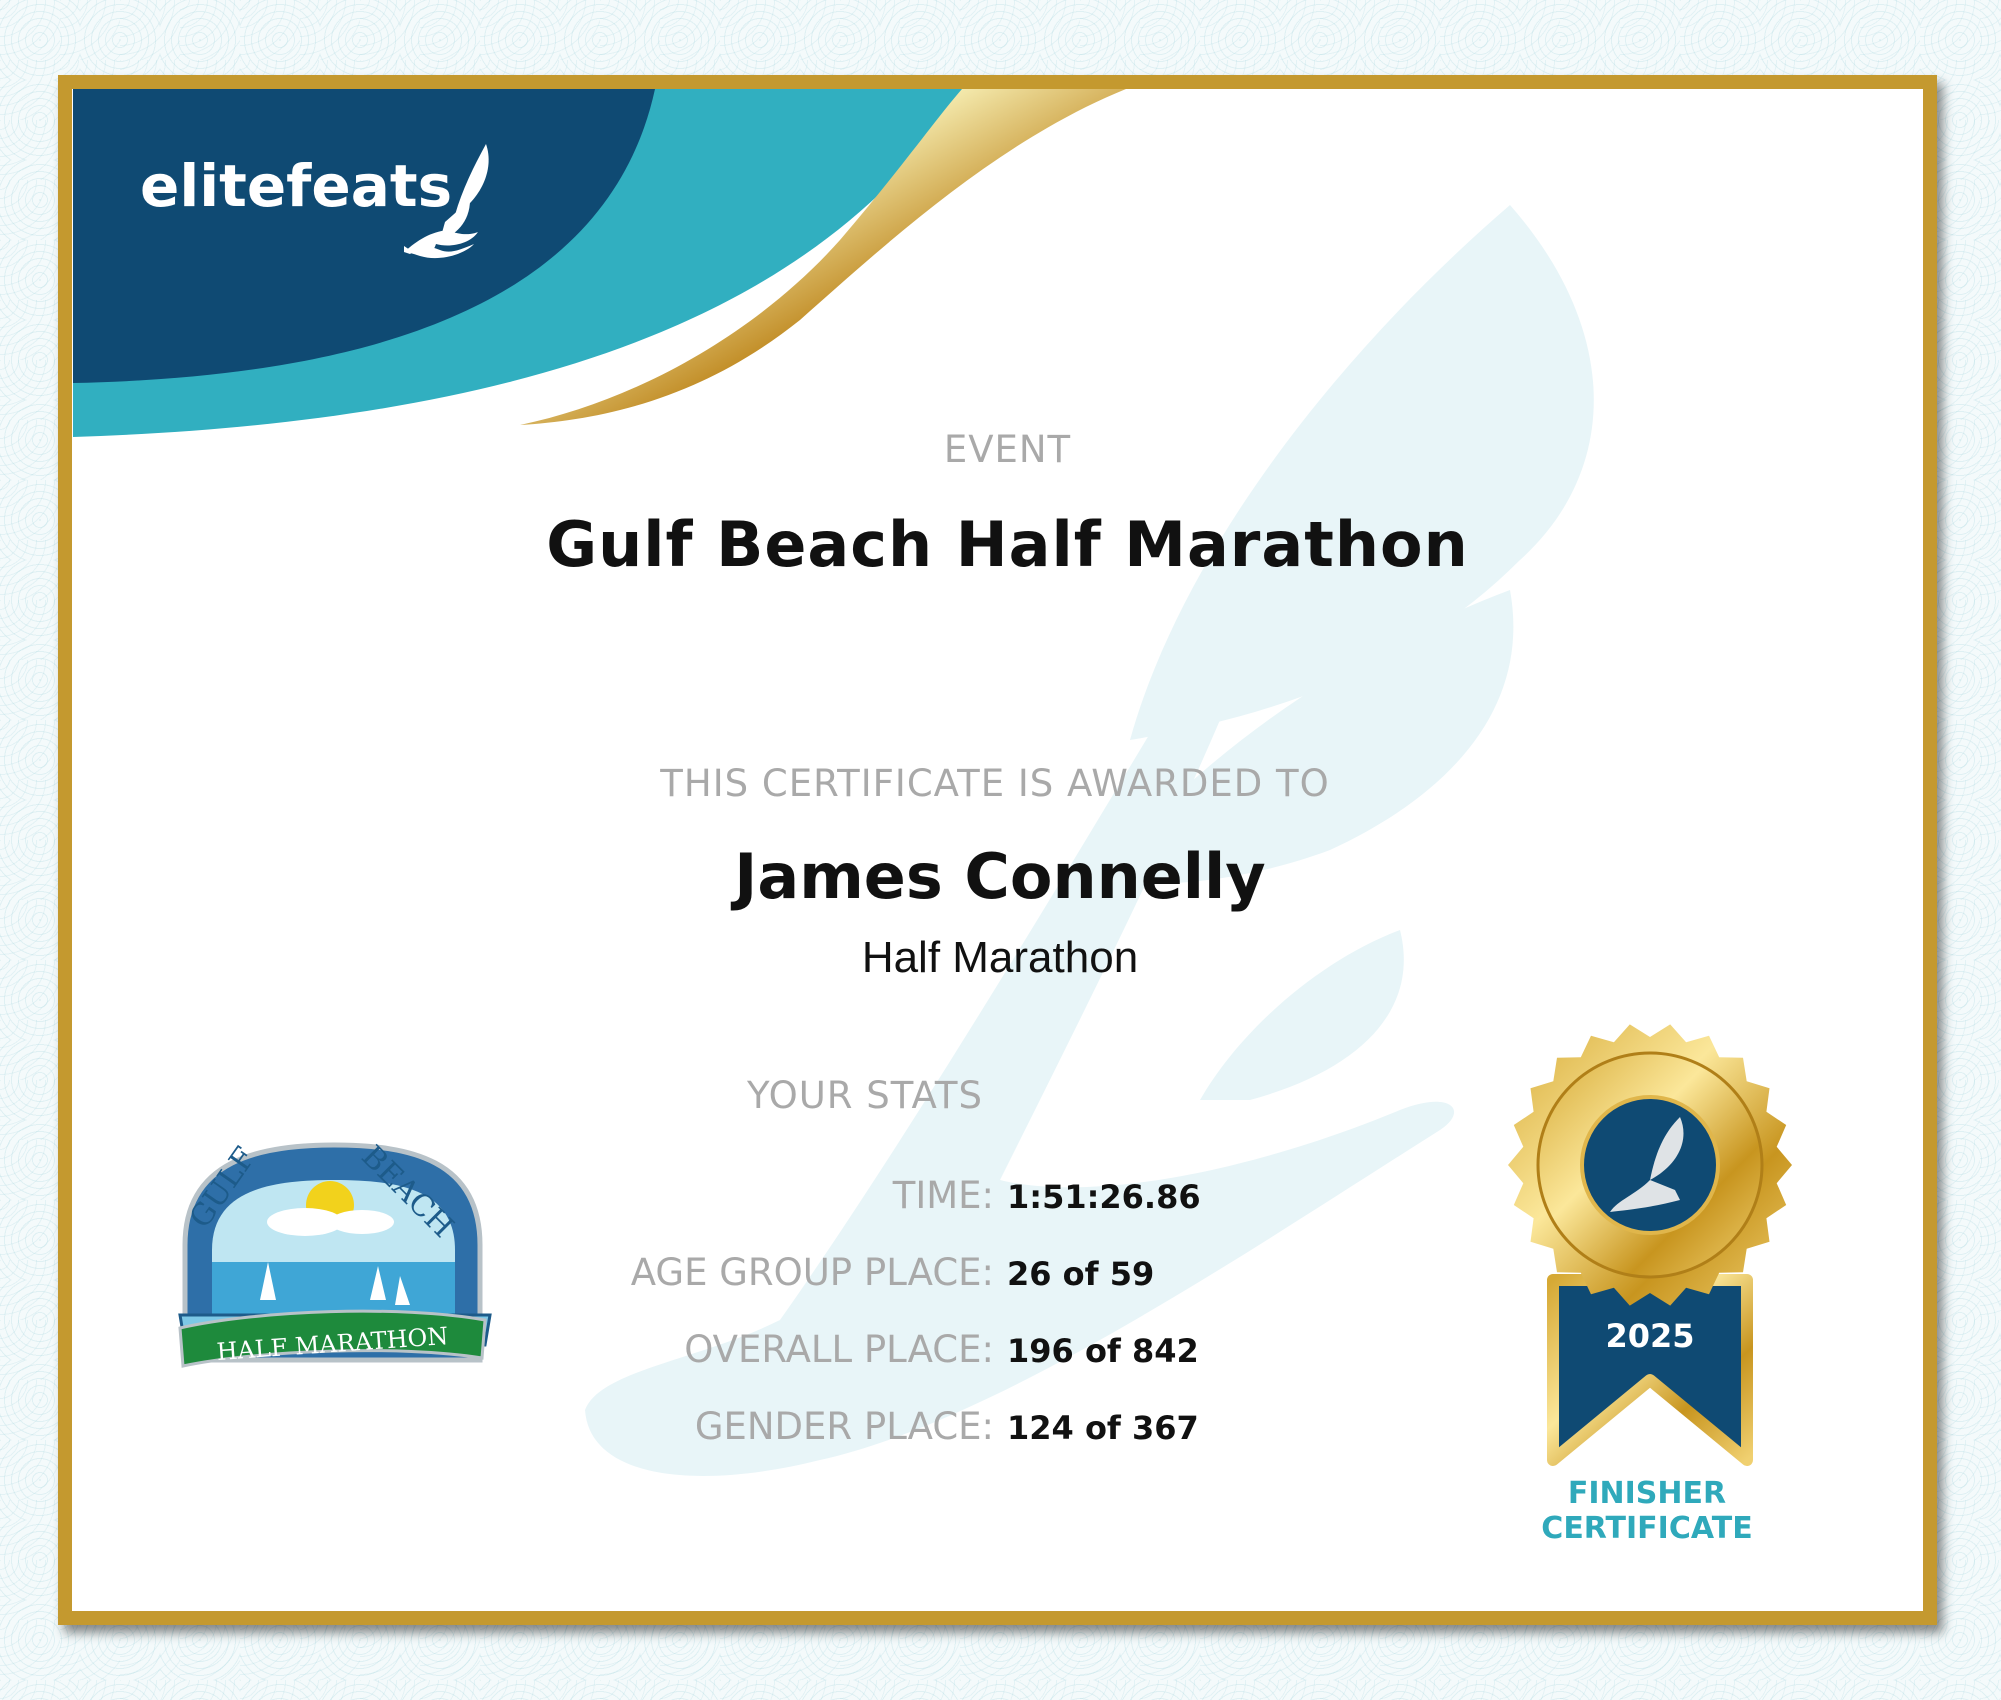 This screenshot has height=1700, width=2001. What do you see at coordinates (1647, 1528) in the screenshot?
I see `badge-line-2: CERTIFICATE` at bounding box center [1647, 1528].